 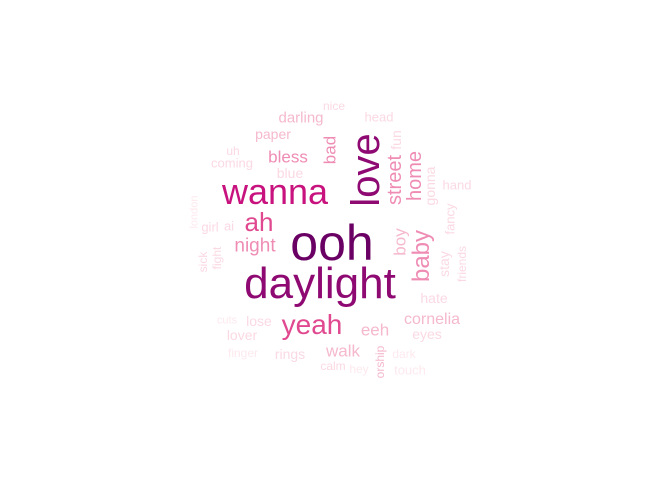 I want to click on word-night: night, so click(x=255, y=246).